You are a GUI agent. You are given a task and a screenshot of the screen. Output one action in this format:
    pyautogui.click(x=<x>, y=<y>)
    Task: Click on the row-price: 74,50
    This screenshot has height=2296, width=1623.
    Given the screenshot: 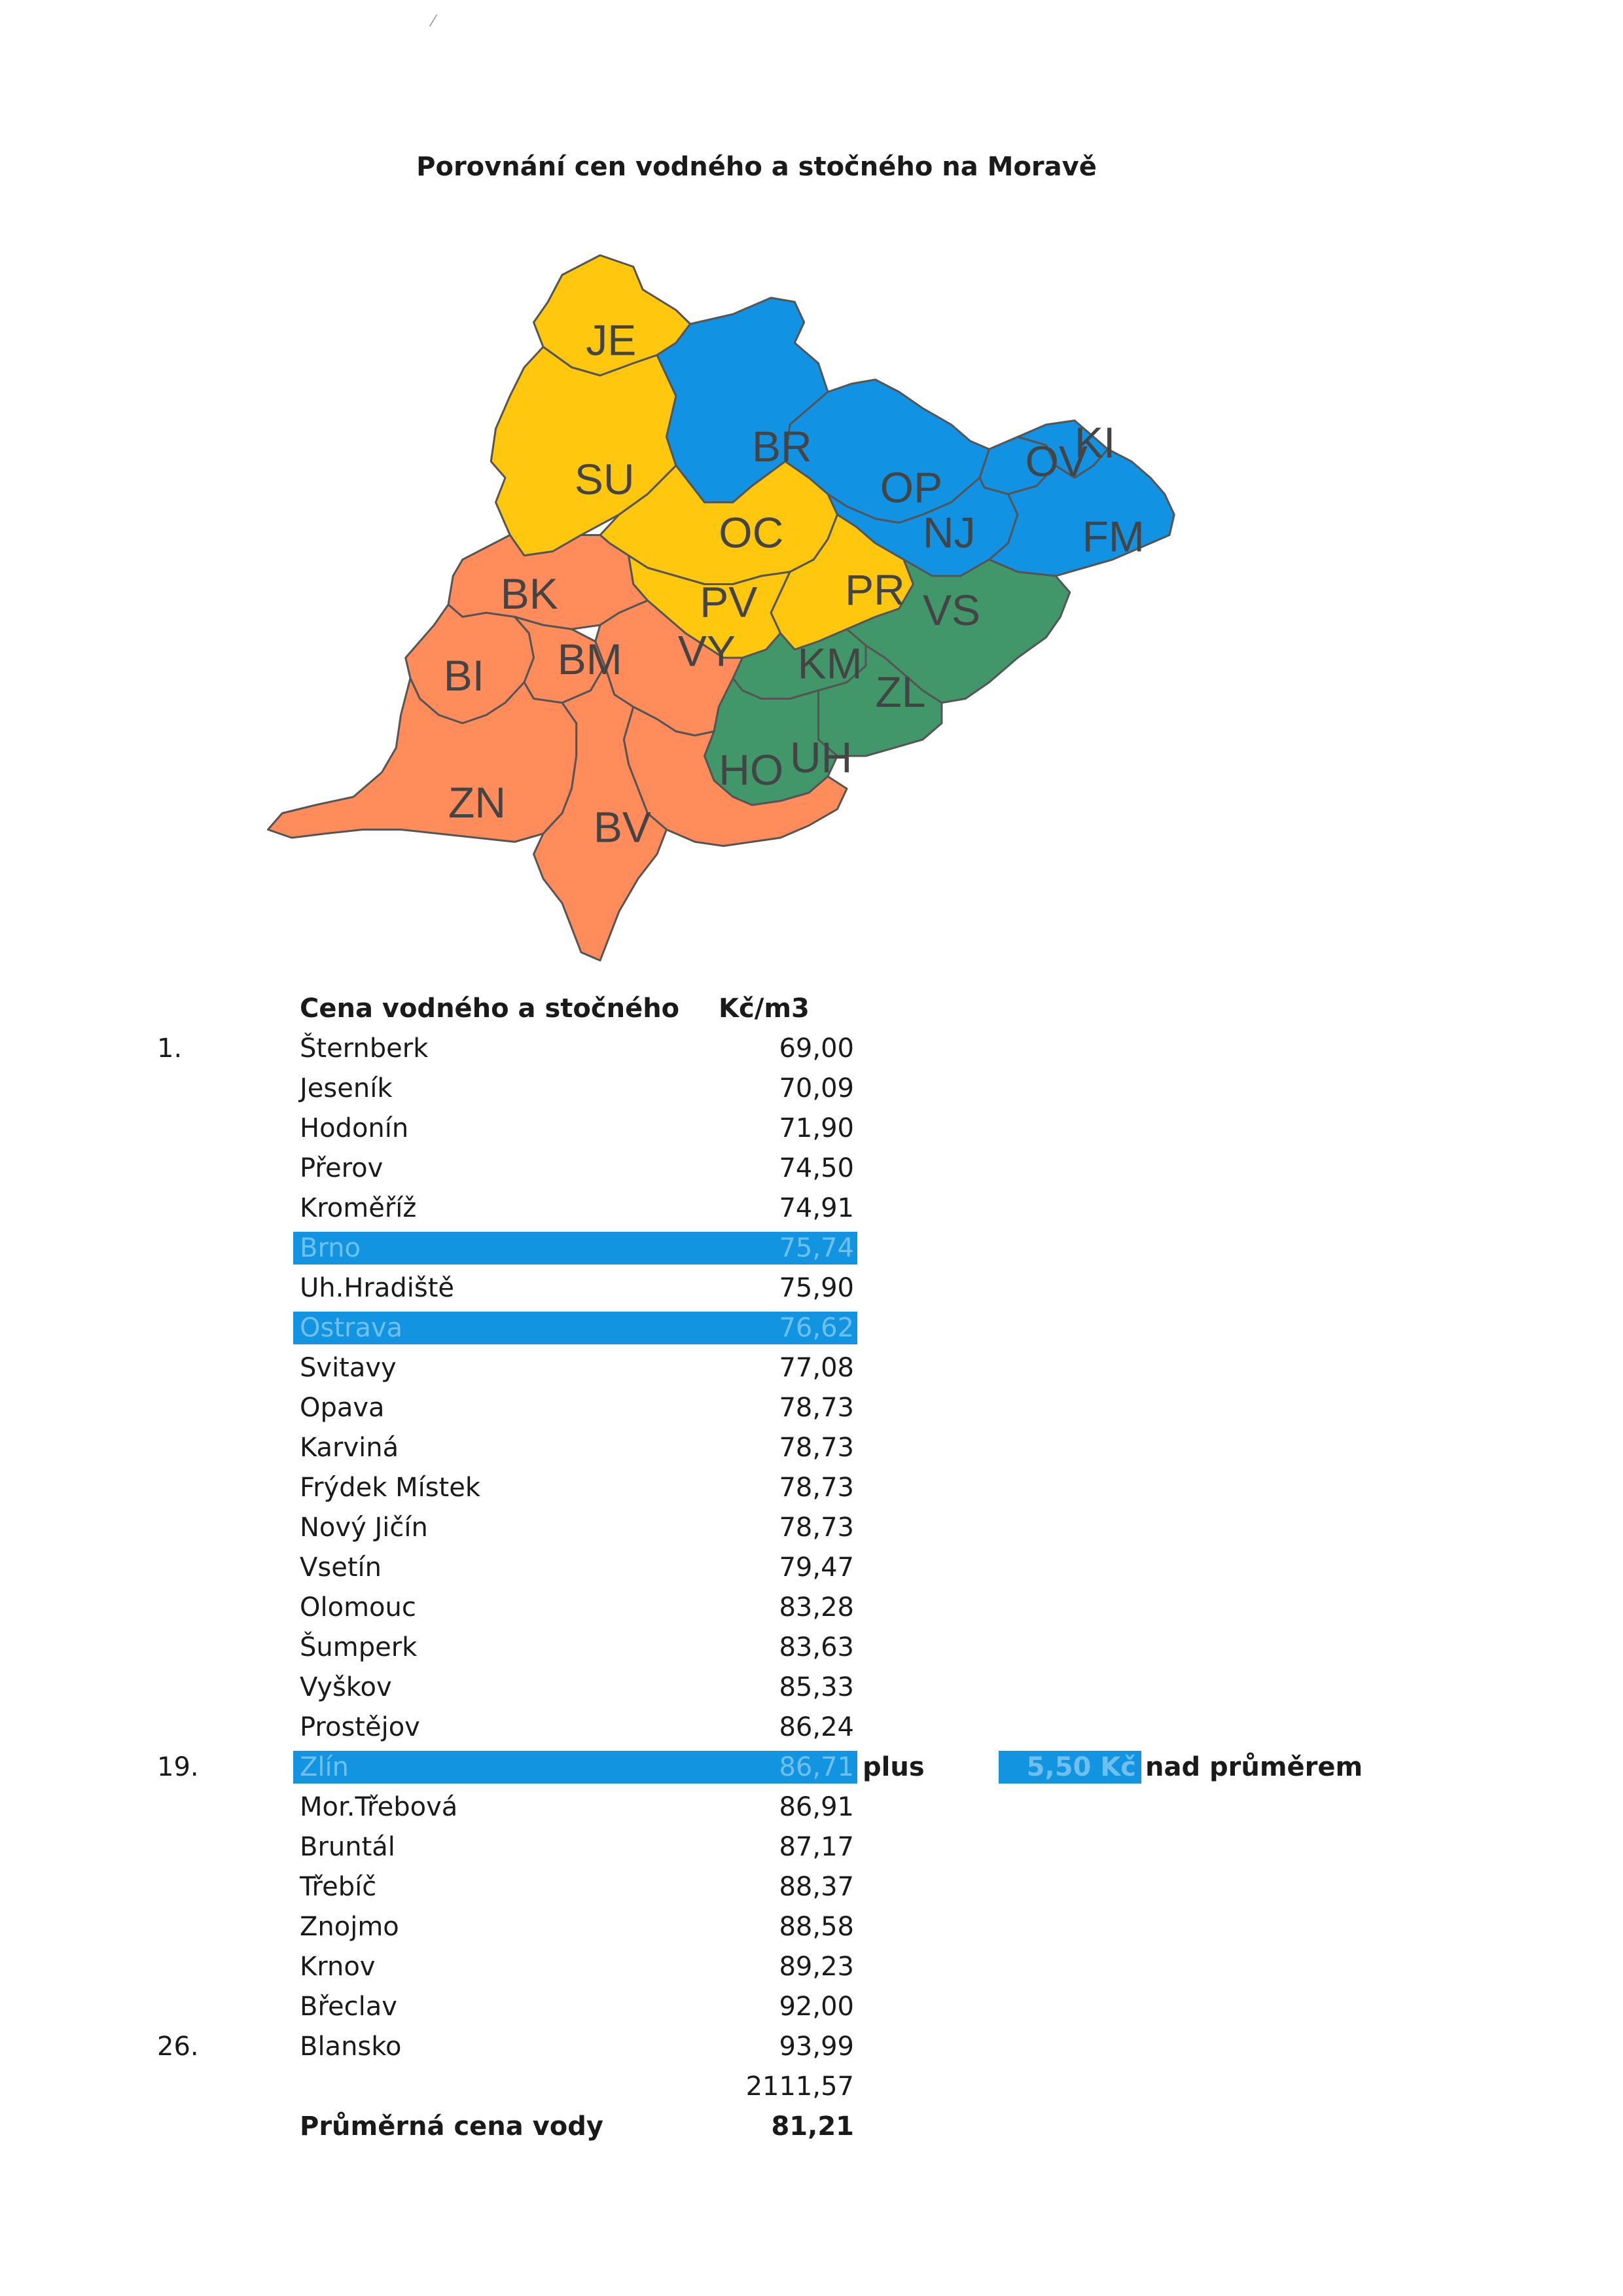 What is the action you would take?
    pyautogui.click(x=816, y=1168)
    